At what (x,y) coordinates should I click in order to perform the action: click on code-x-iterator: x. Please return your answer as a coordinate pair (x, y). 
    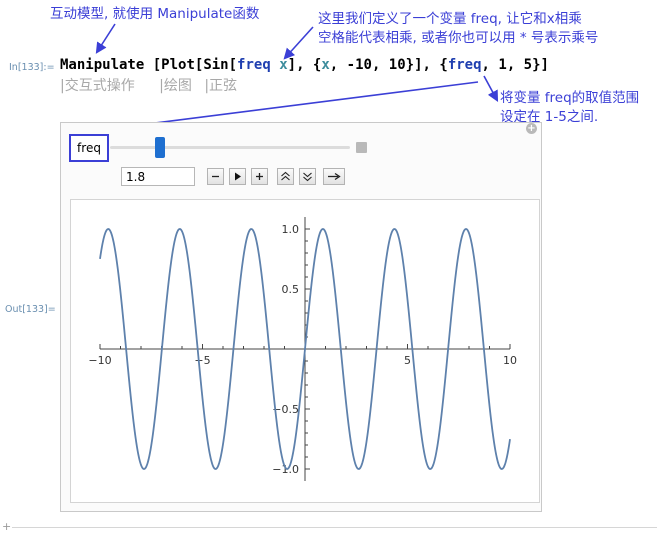
    Looking at the image, I should click on (325, 65).